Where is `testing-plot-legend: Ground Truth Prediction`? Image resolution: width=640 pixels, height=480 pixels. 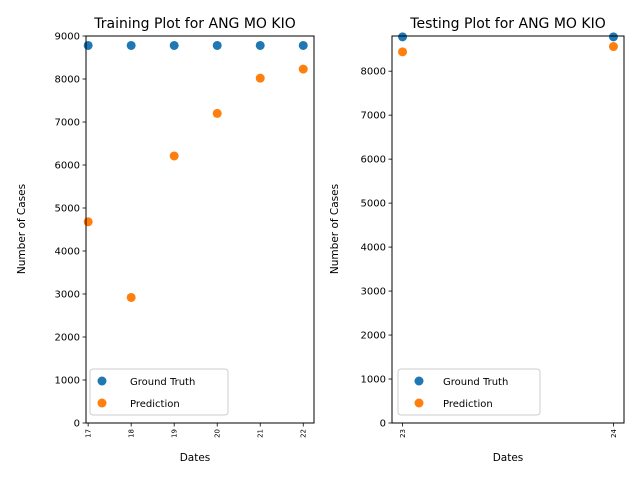 testing-plot-legend: Ground Truth Prediction is located at coordinates (469, 392).